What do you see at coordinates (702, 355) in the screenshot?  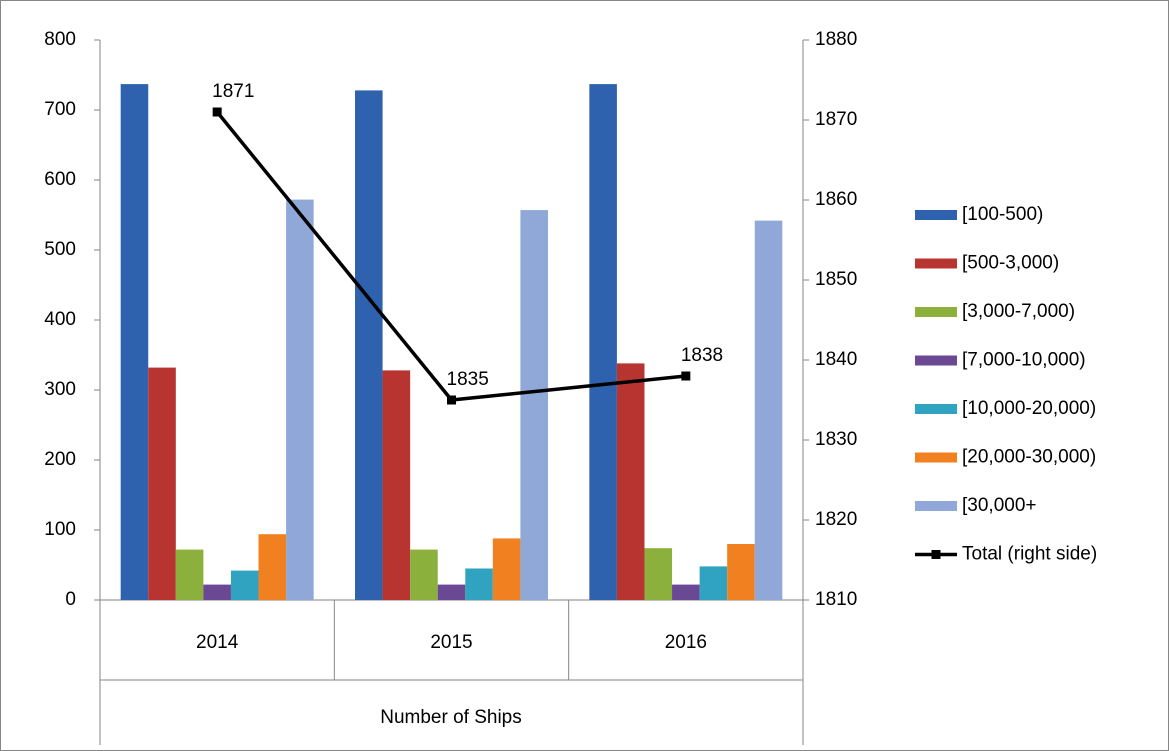 I see `data-label: 1838` at bounding box center [702, 355].